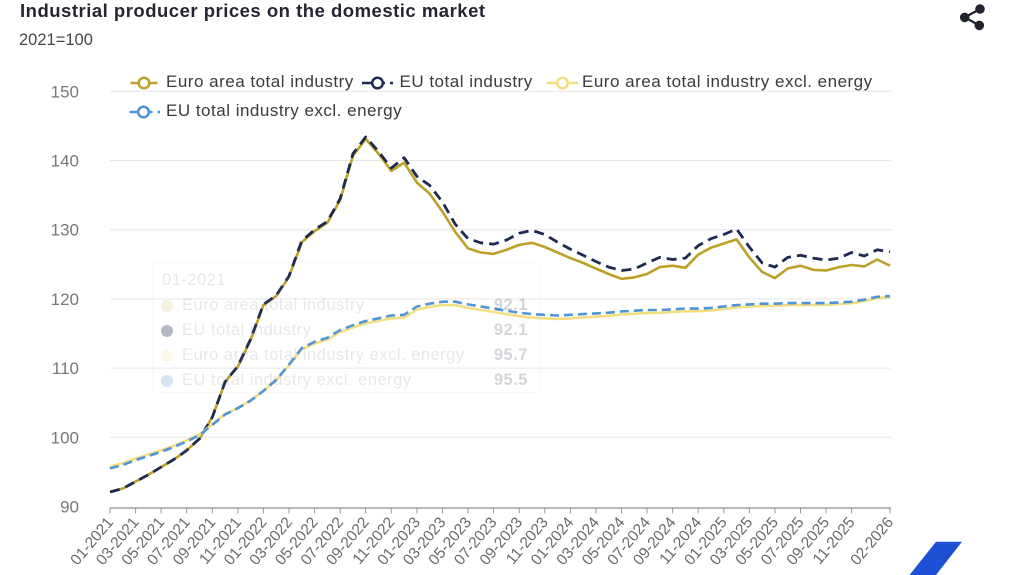 This screenshot has height=575, width=1024. I want to click on svg-text: 110, so click(65, 368).